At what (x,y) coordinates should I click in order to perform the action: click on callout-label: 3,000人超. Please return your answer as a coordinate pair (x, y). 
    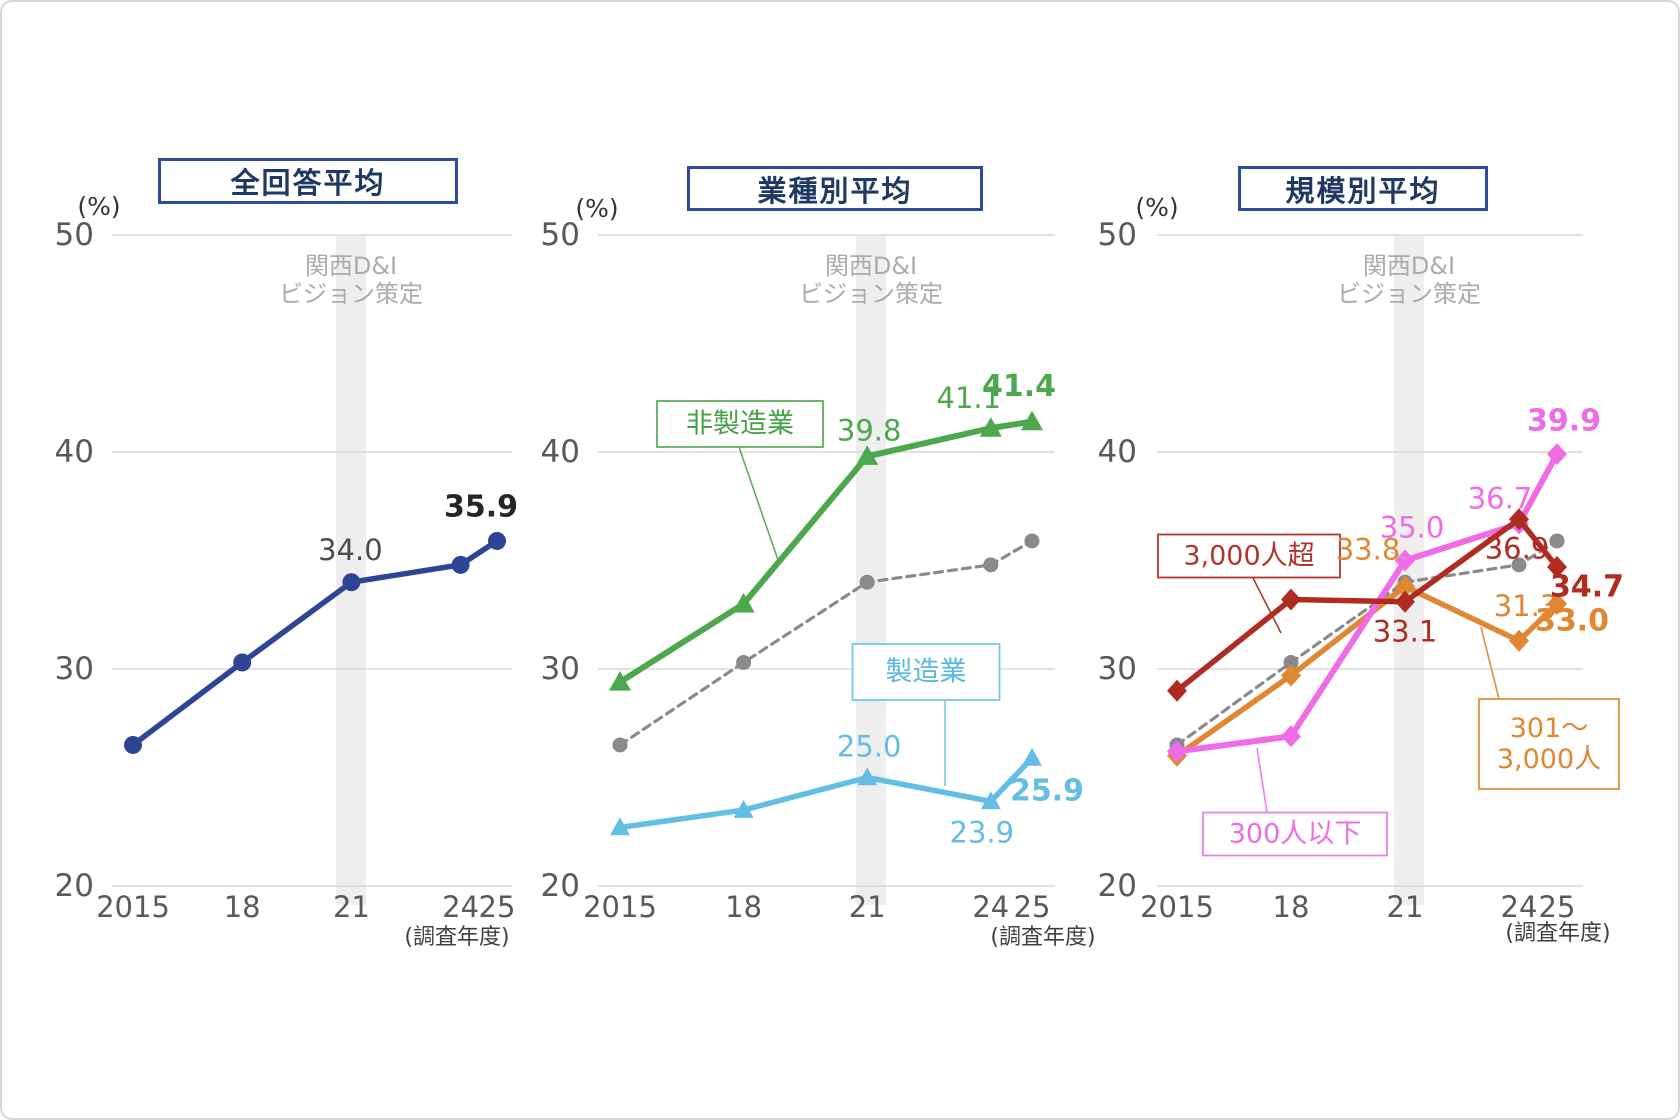
    Looking at the image, I should click on (1248, 556).